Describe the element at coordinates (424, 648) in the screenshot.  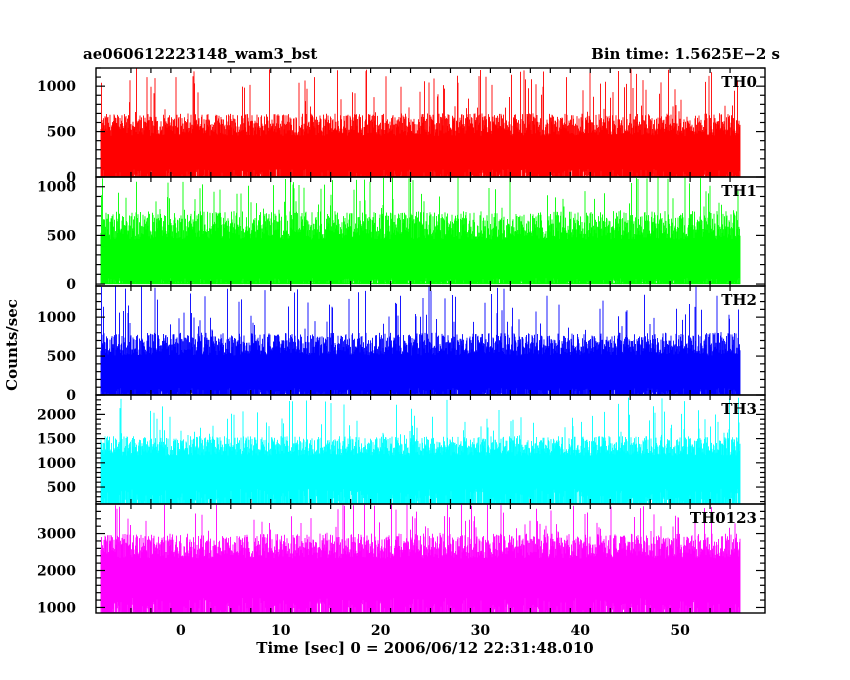
I see `x-axis-label: Time [sec] 0 = 2006/06/12 22:31:48.010` at that location.